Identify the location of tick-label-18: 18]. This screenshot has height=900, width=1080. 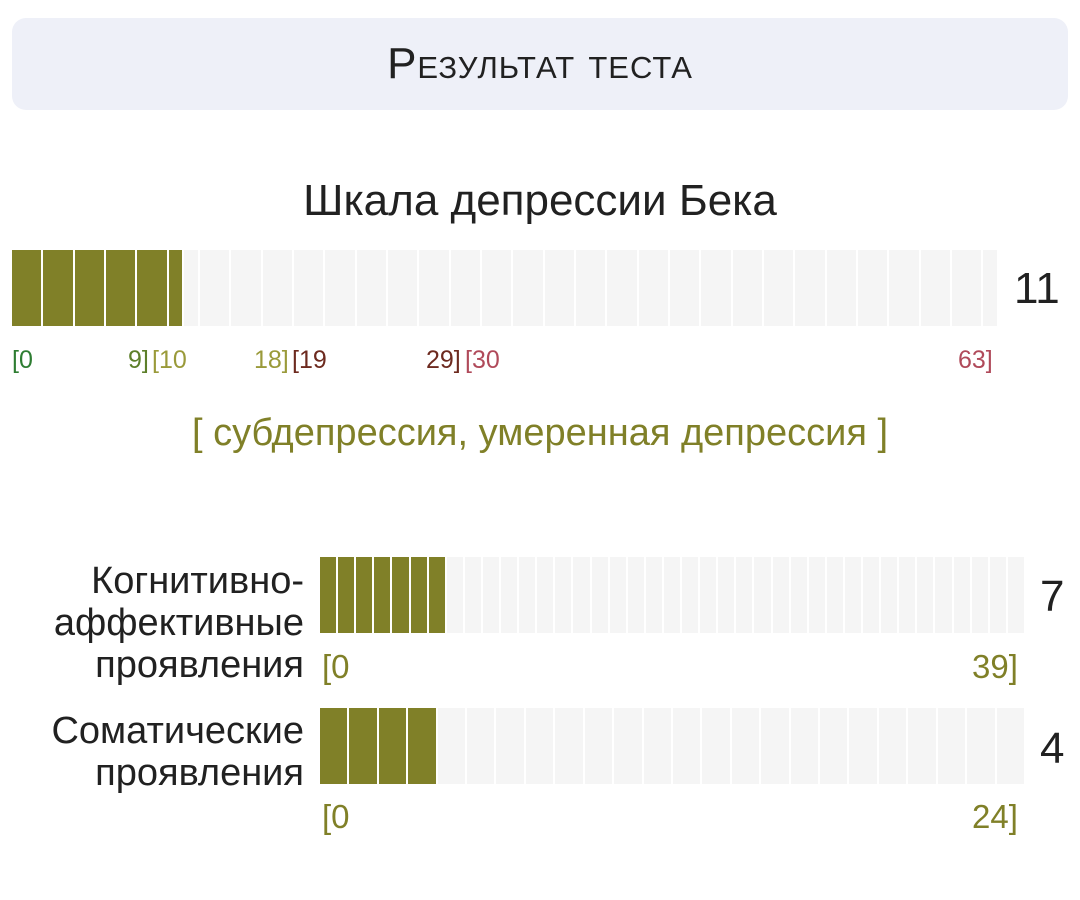
(271, 360).